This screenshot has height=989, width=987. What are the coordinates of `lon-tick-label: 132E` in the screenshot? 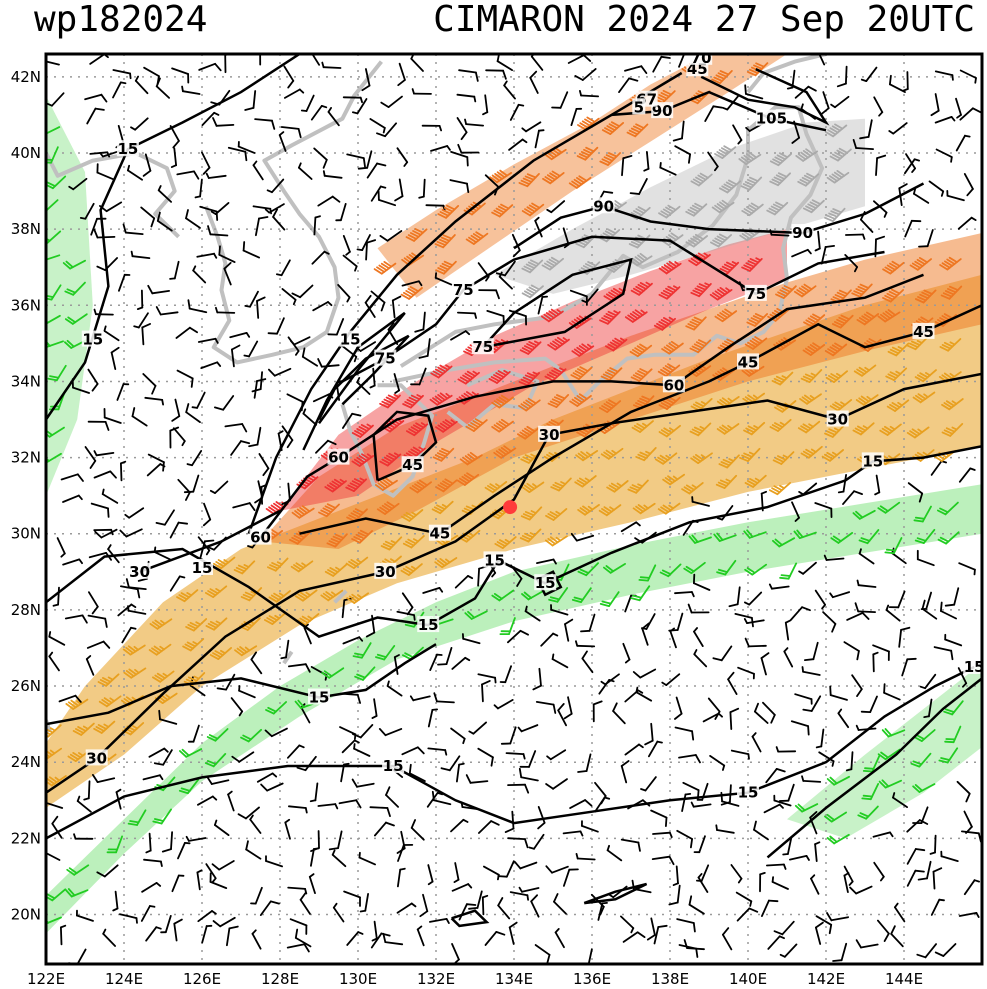 It's located at (436, 979).